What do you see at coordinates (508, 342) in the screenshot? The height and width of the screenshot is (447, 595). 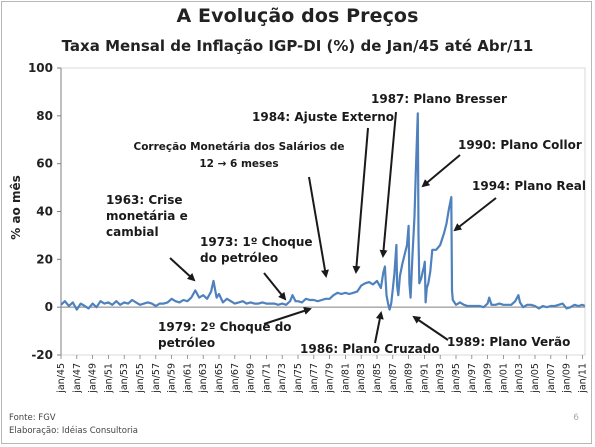 I see `annotation-text: 1989: Plano Verão` at bounding box center [508, 342].